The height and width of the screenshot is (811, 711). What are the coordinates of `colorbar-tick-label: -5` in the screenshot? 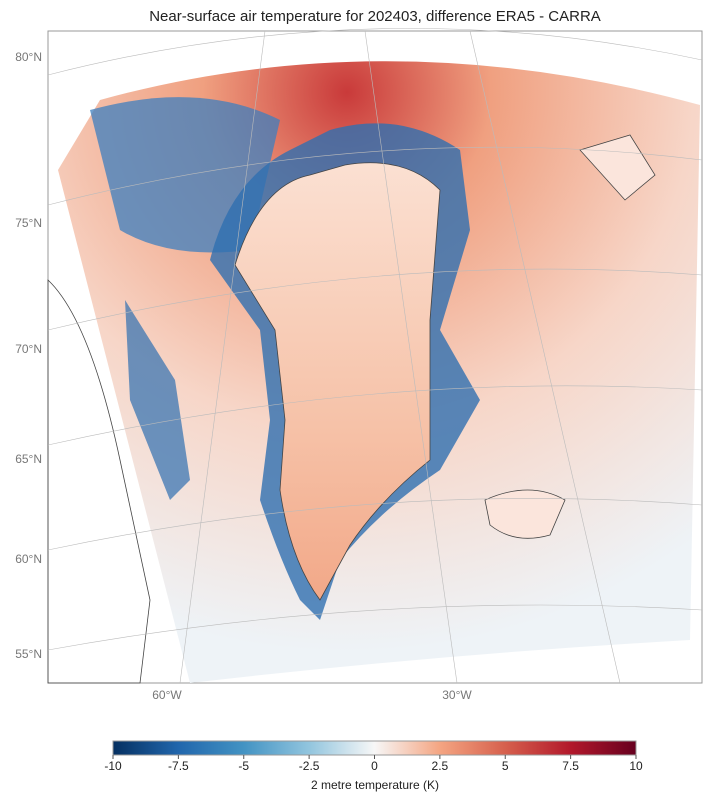 It's located at (243, 766).